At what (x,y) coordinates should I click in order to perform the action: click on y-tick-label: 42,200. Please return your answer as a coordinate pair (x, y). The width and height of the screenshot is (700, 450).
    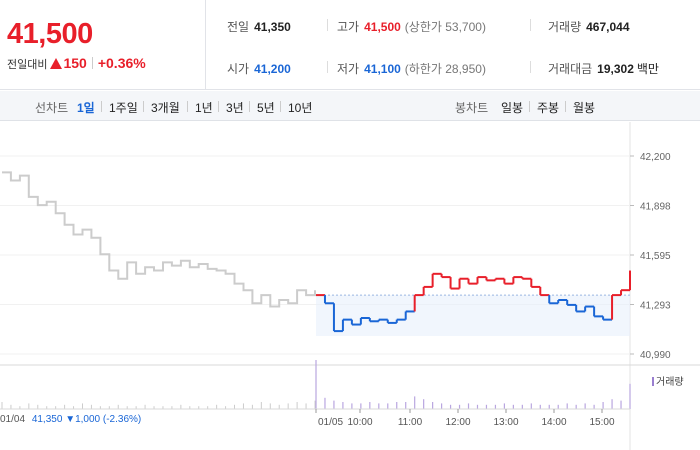
    Looking at the image, I should click on (655, 157).